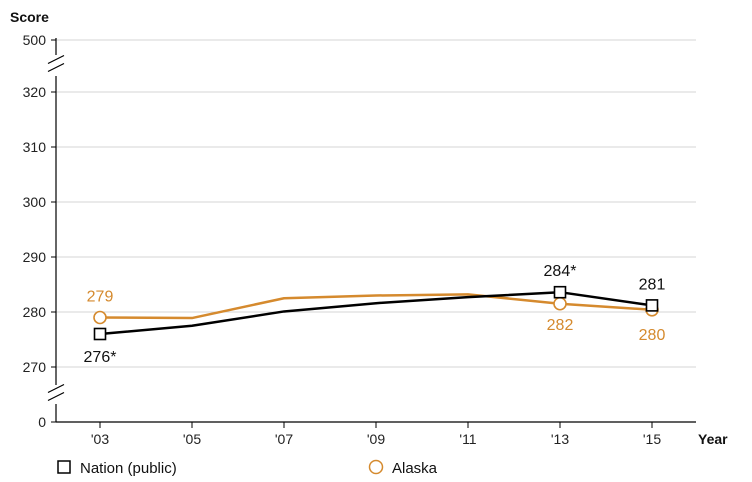 This screenshot has width=752, height=482. I want to click on y-tick-label: 320, so click(35, 92).